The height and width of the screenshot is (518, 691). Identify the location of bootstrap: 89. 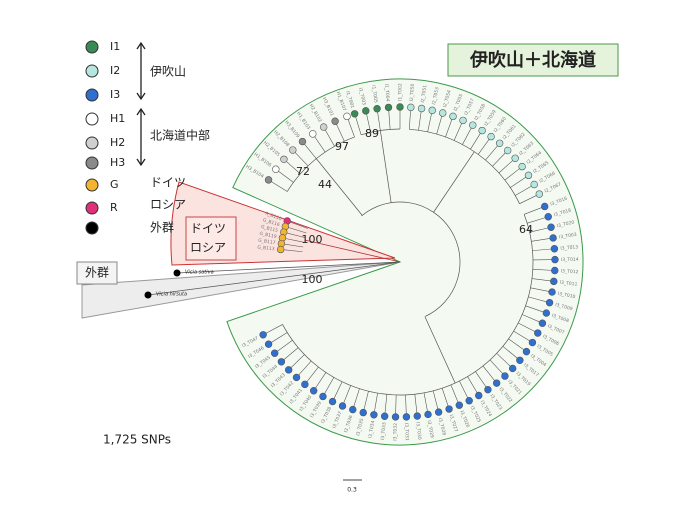
(372, 133).